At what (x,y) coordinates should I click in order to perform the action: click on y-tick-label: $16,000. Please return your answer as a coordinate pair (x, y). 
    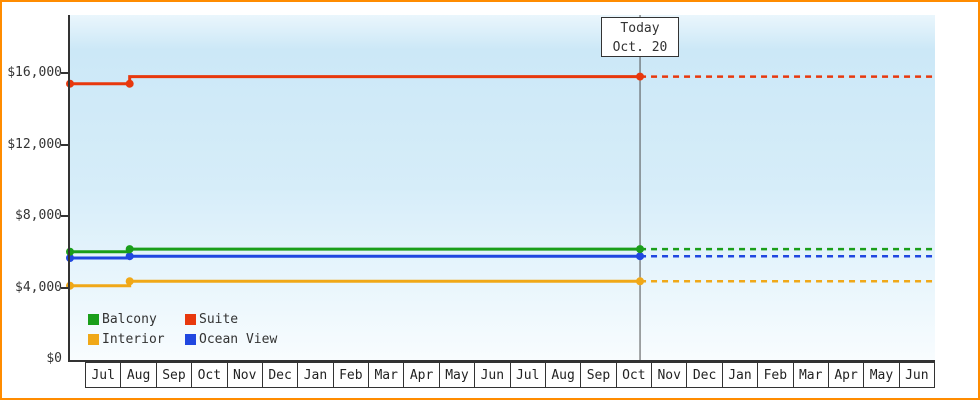
    Looking at the image, I should click on (34, 72).